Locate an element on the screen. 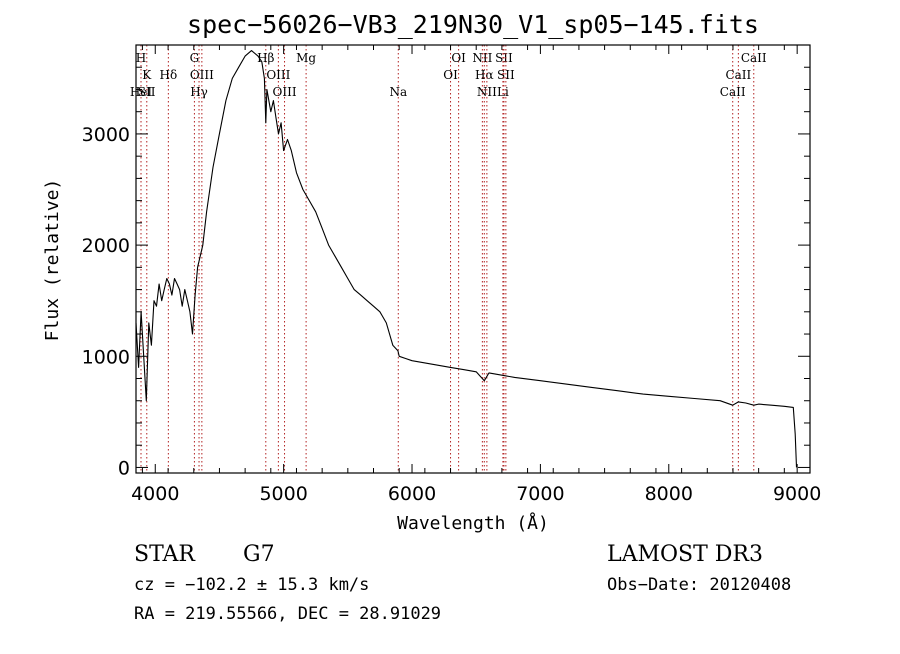 The height and width of the screenshot is (654, 900). y-tick-label: 2000 is located at coordinates (106, 246).